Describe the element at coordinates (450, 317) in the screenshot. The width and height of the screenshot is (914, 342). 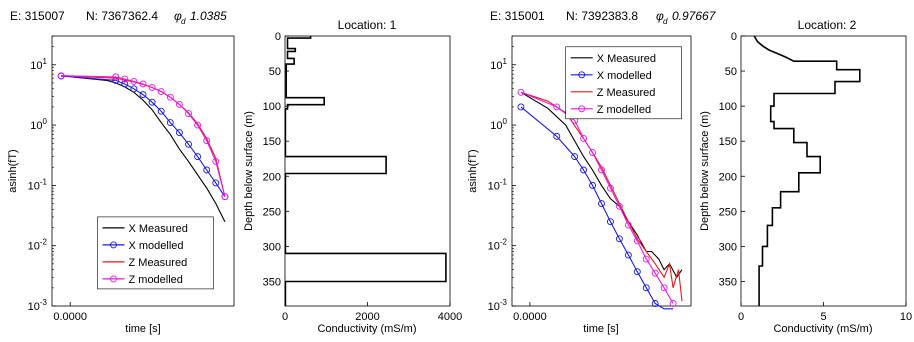
I see `profile-1-x-tick-label: 4000` at that location.